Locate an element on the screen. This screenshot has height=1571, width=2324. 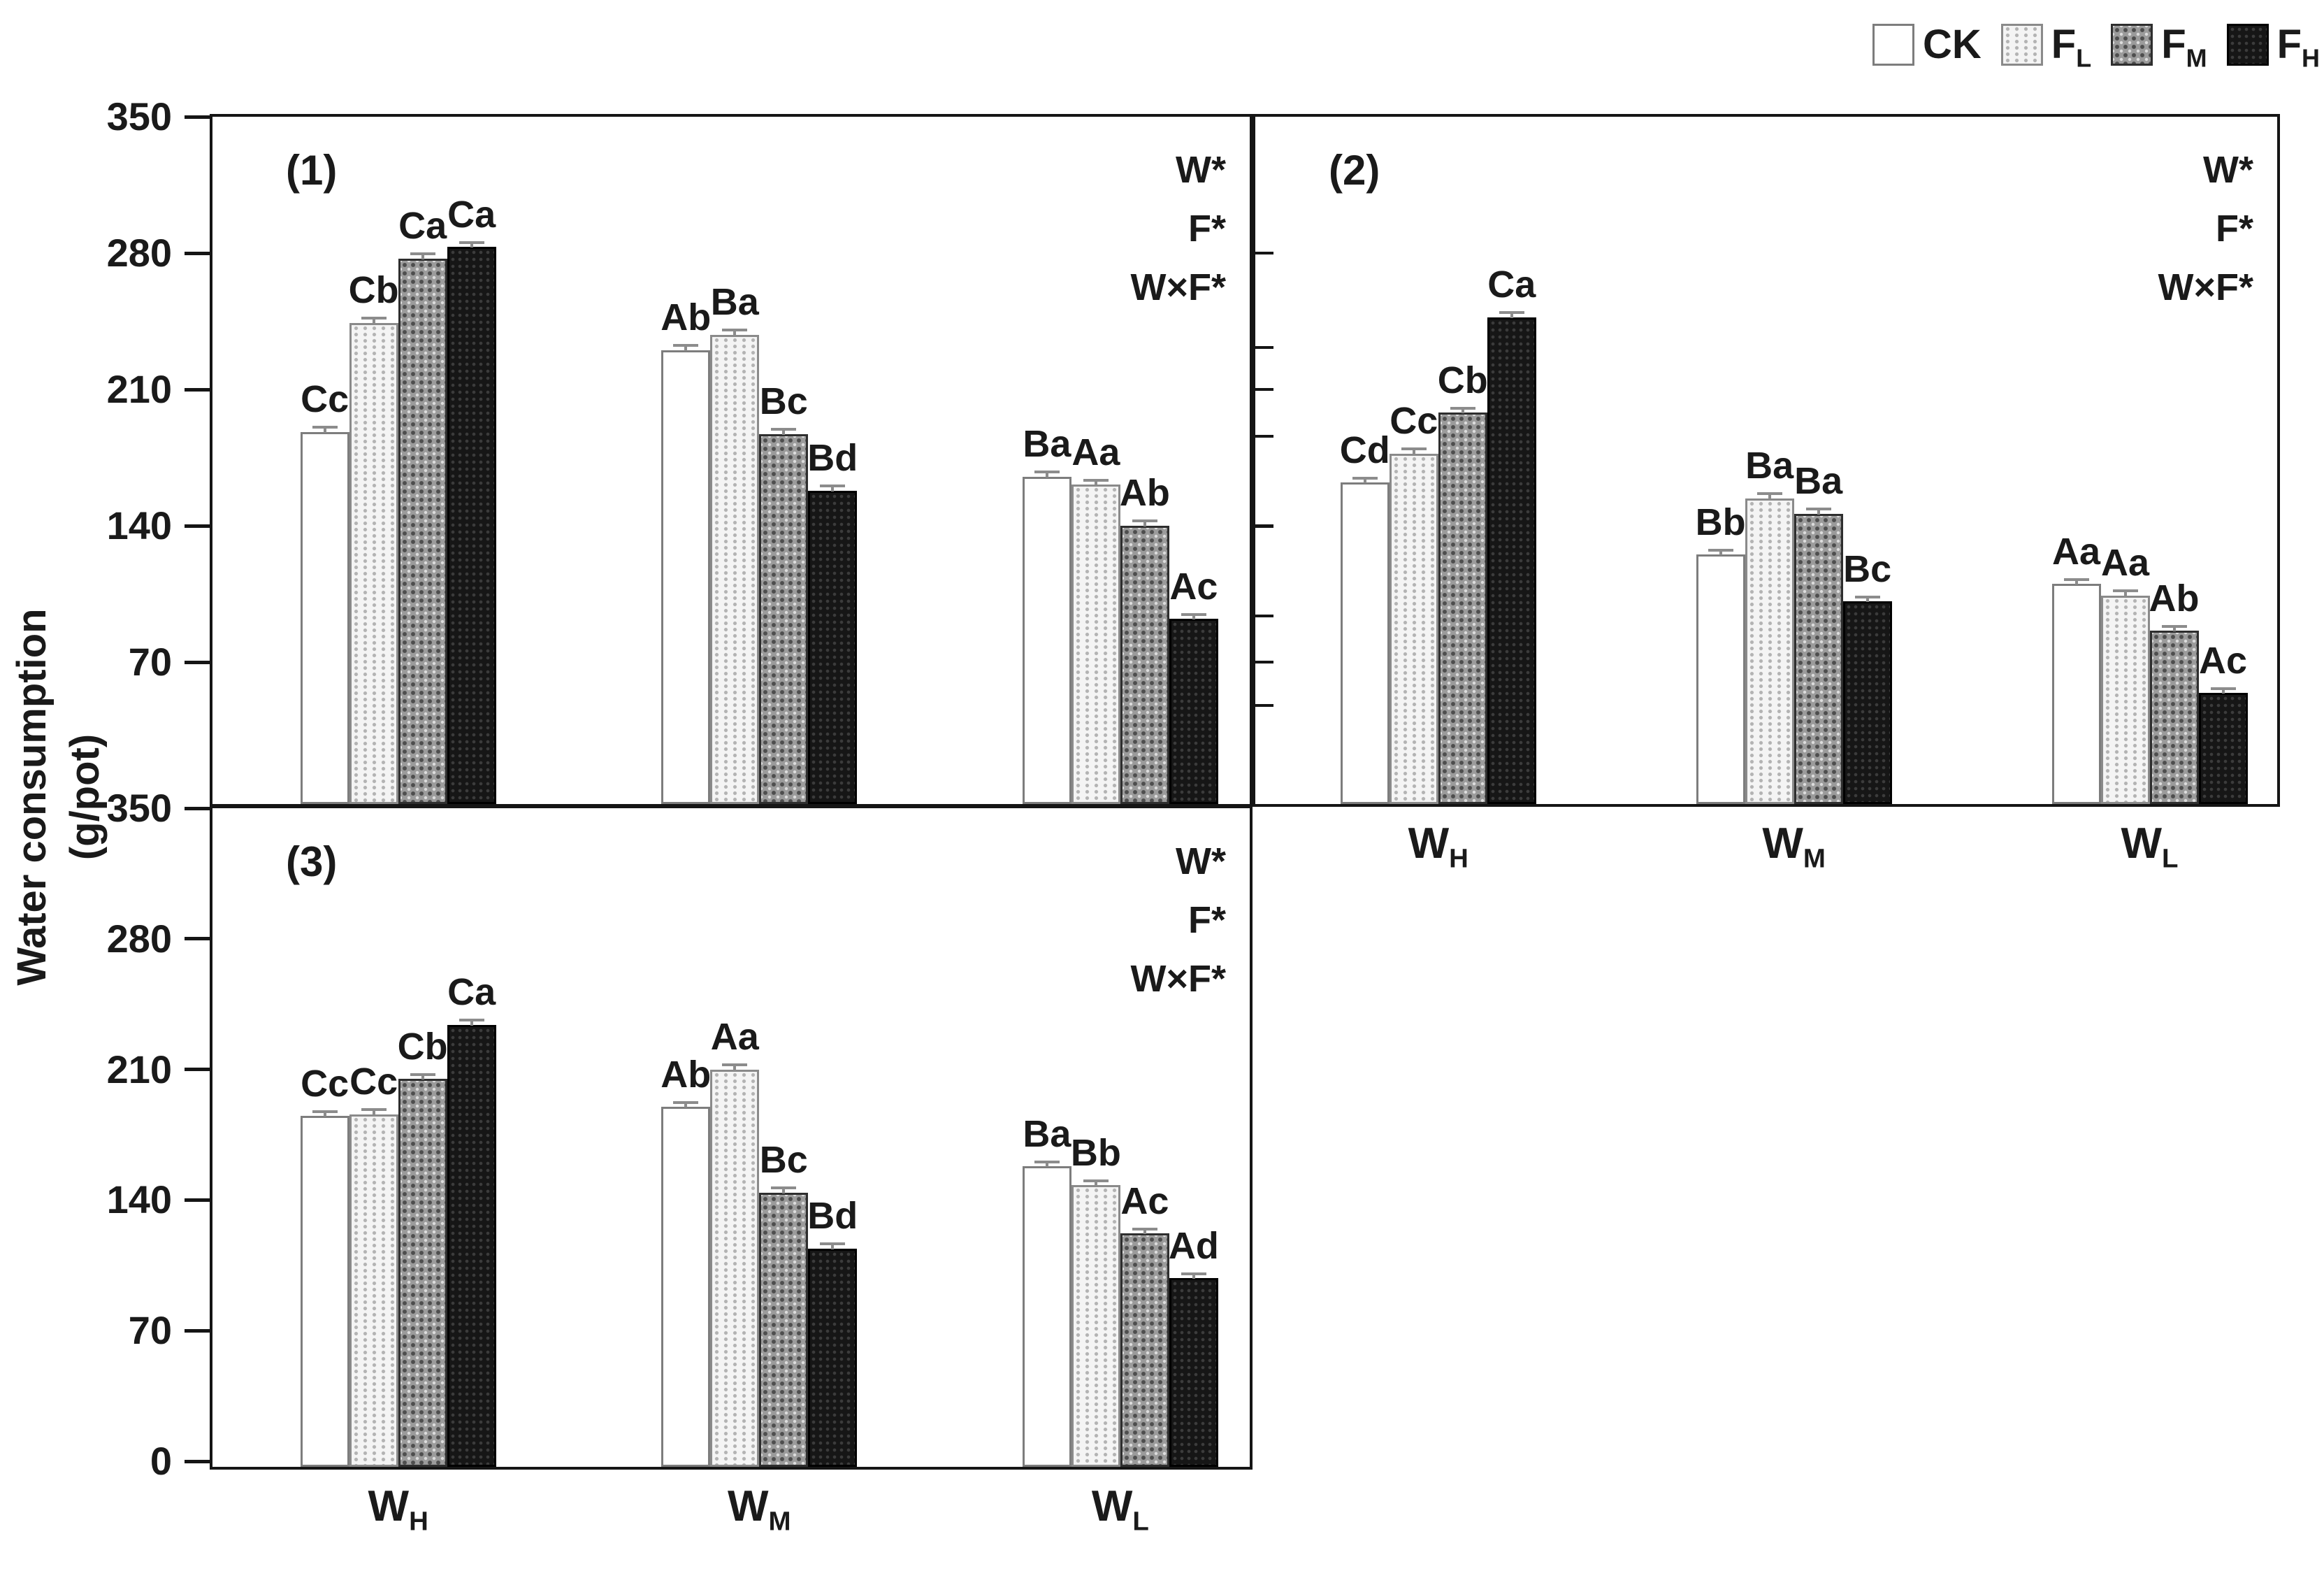
bar-2-wm-ck is located at coordinates (1721, 679).